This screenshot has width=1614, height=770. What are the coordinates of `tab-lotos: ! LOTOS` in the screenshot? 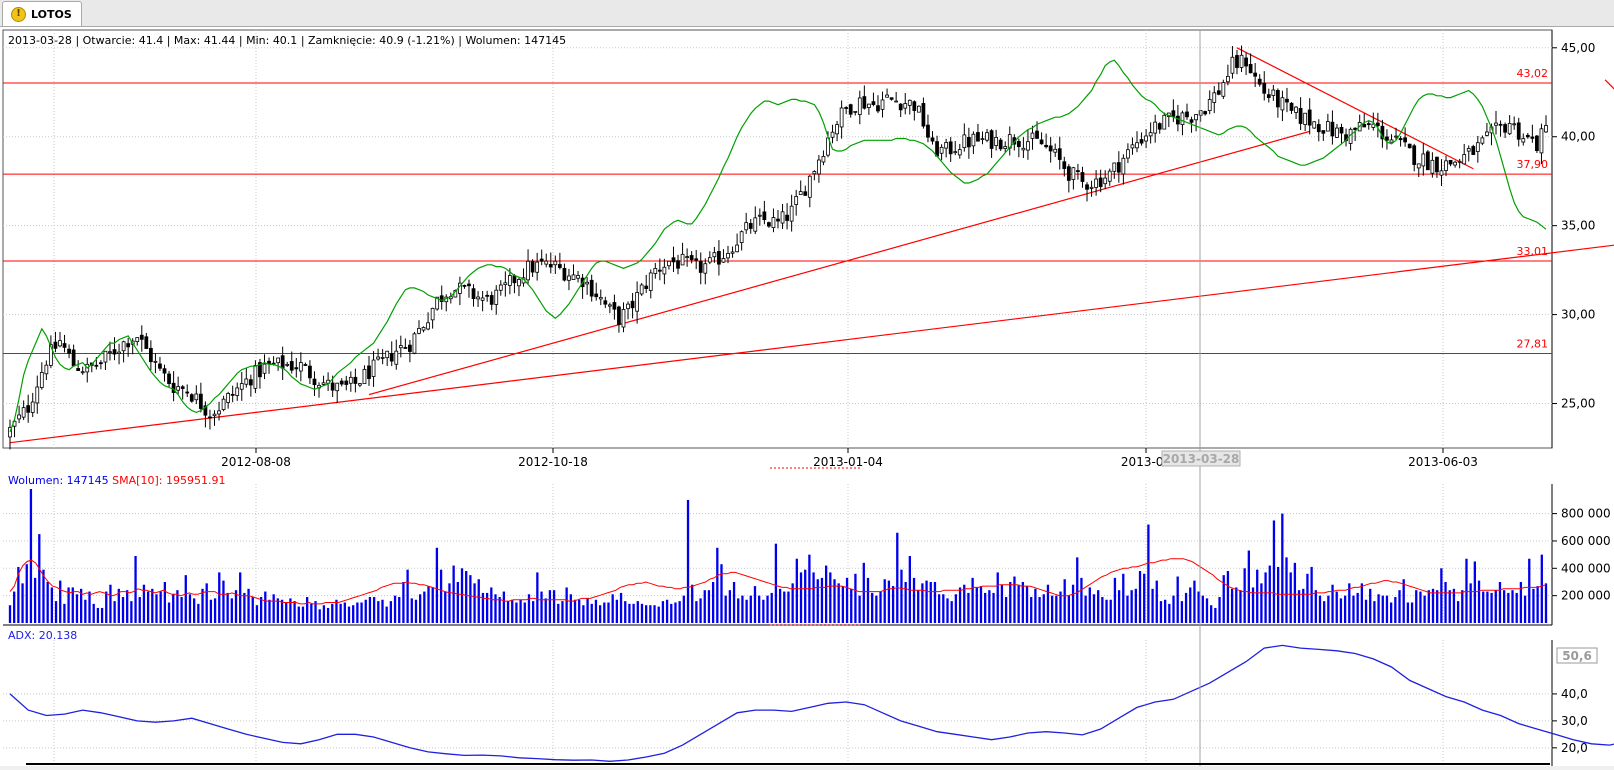 It's located at (42, 13).